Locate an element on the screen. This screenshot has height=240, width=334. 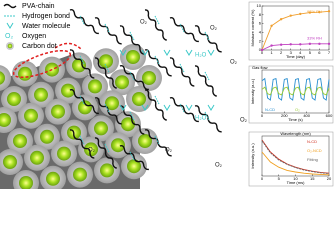
legend-icon: O₂ is located at coordinates (9, 36).